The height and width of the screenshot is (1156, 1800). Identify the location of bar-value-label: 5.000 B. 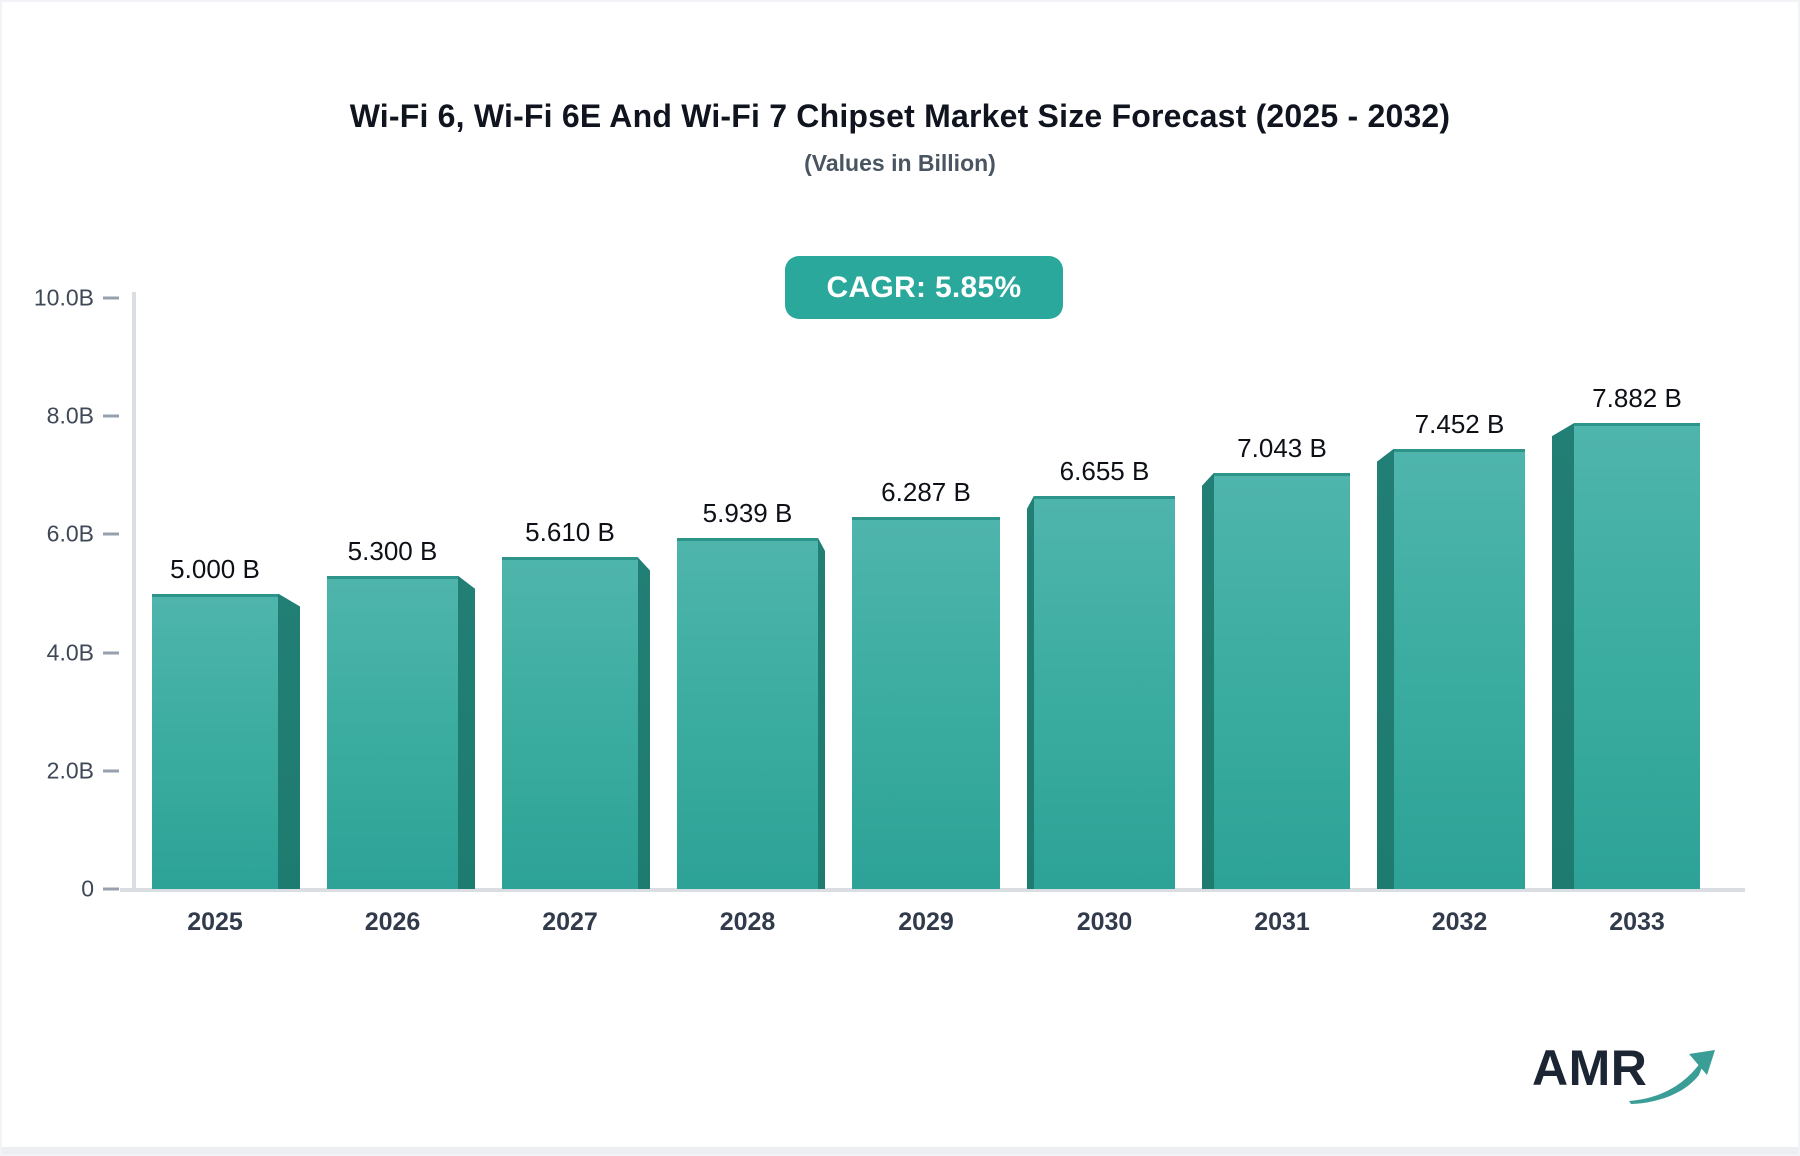
(215, 568).